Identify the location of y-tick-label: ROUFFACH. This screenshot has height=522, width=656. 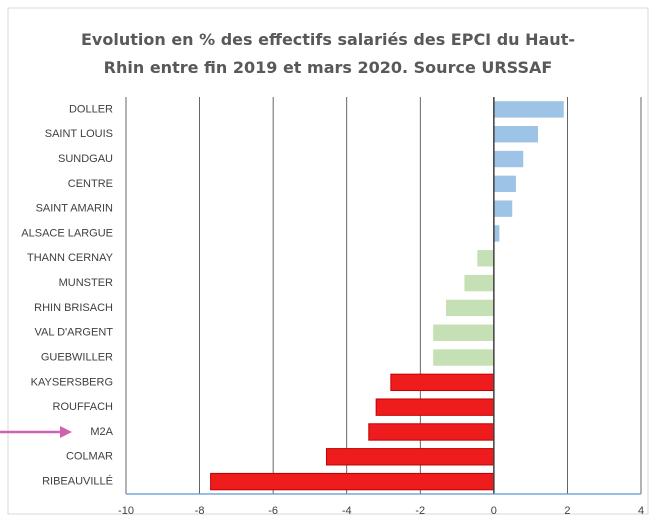
(83, 407).